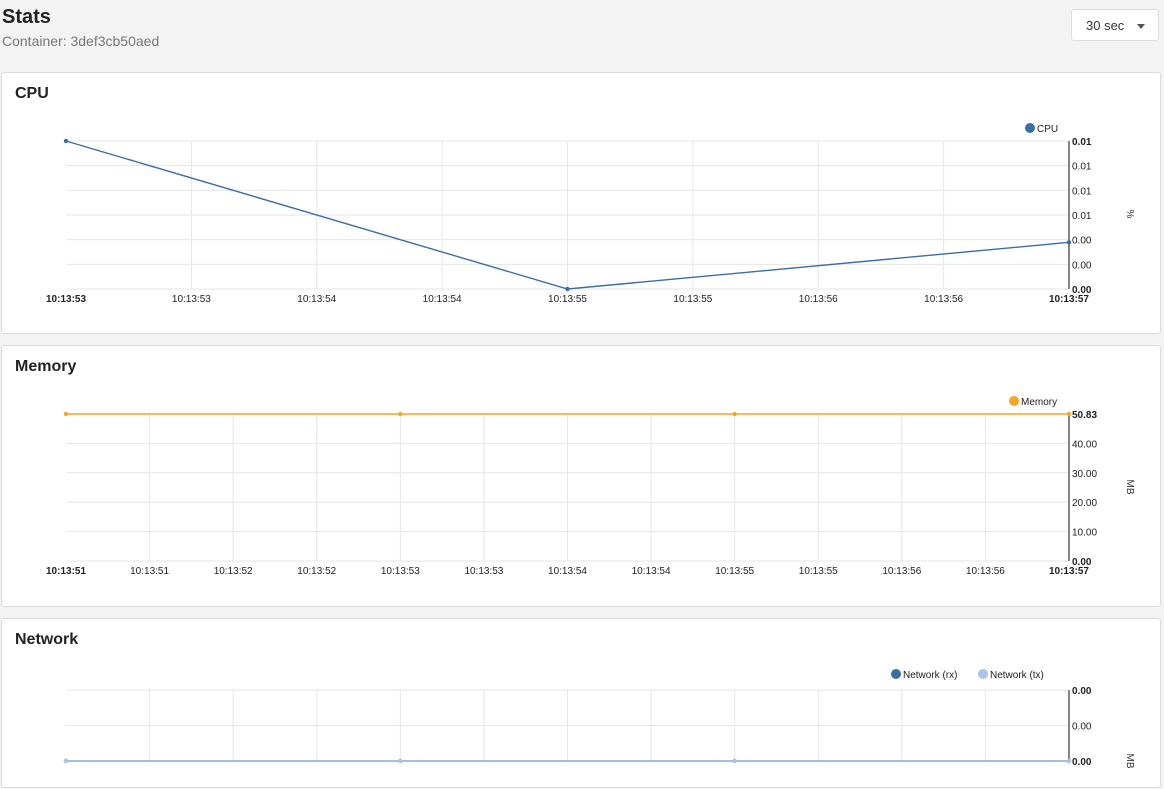 This screenshot has width=1164, height=789. Describe the element at coordinates (26, 17) in the screenshot. I see `page-title: Stats` at that location.